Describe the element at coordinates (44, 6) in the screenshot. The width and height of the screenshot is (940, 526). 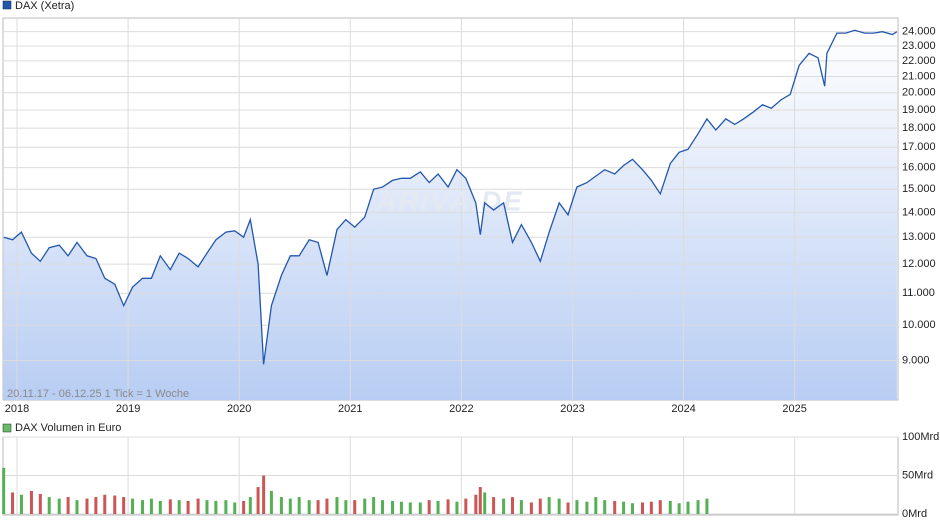
I see `chart-title: DAX (Xetra)` at that location.